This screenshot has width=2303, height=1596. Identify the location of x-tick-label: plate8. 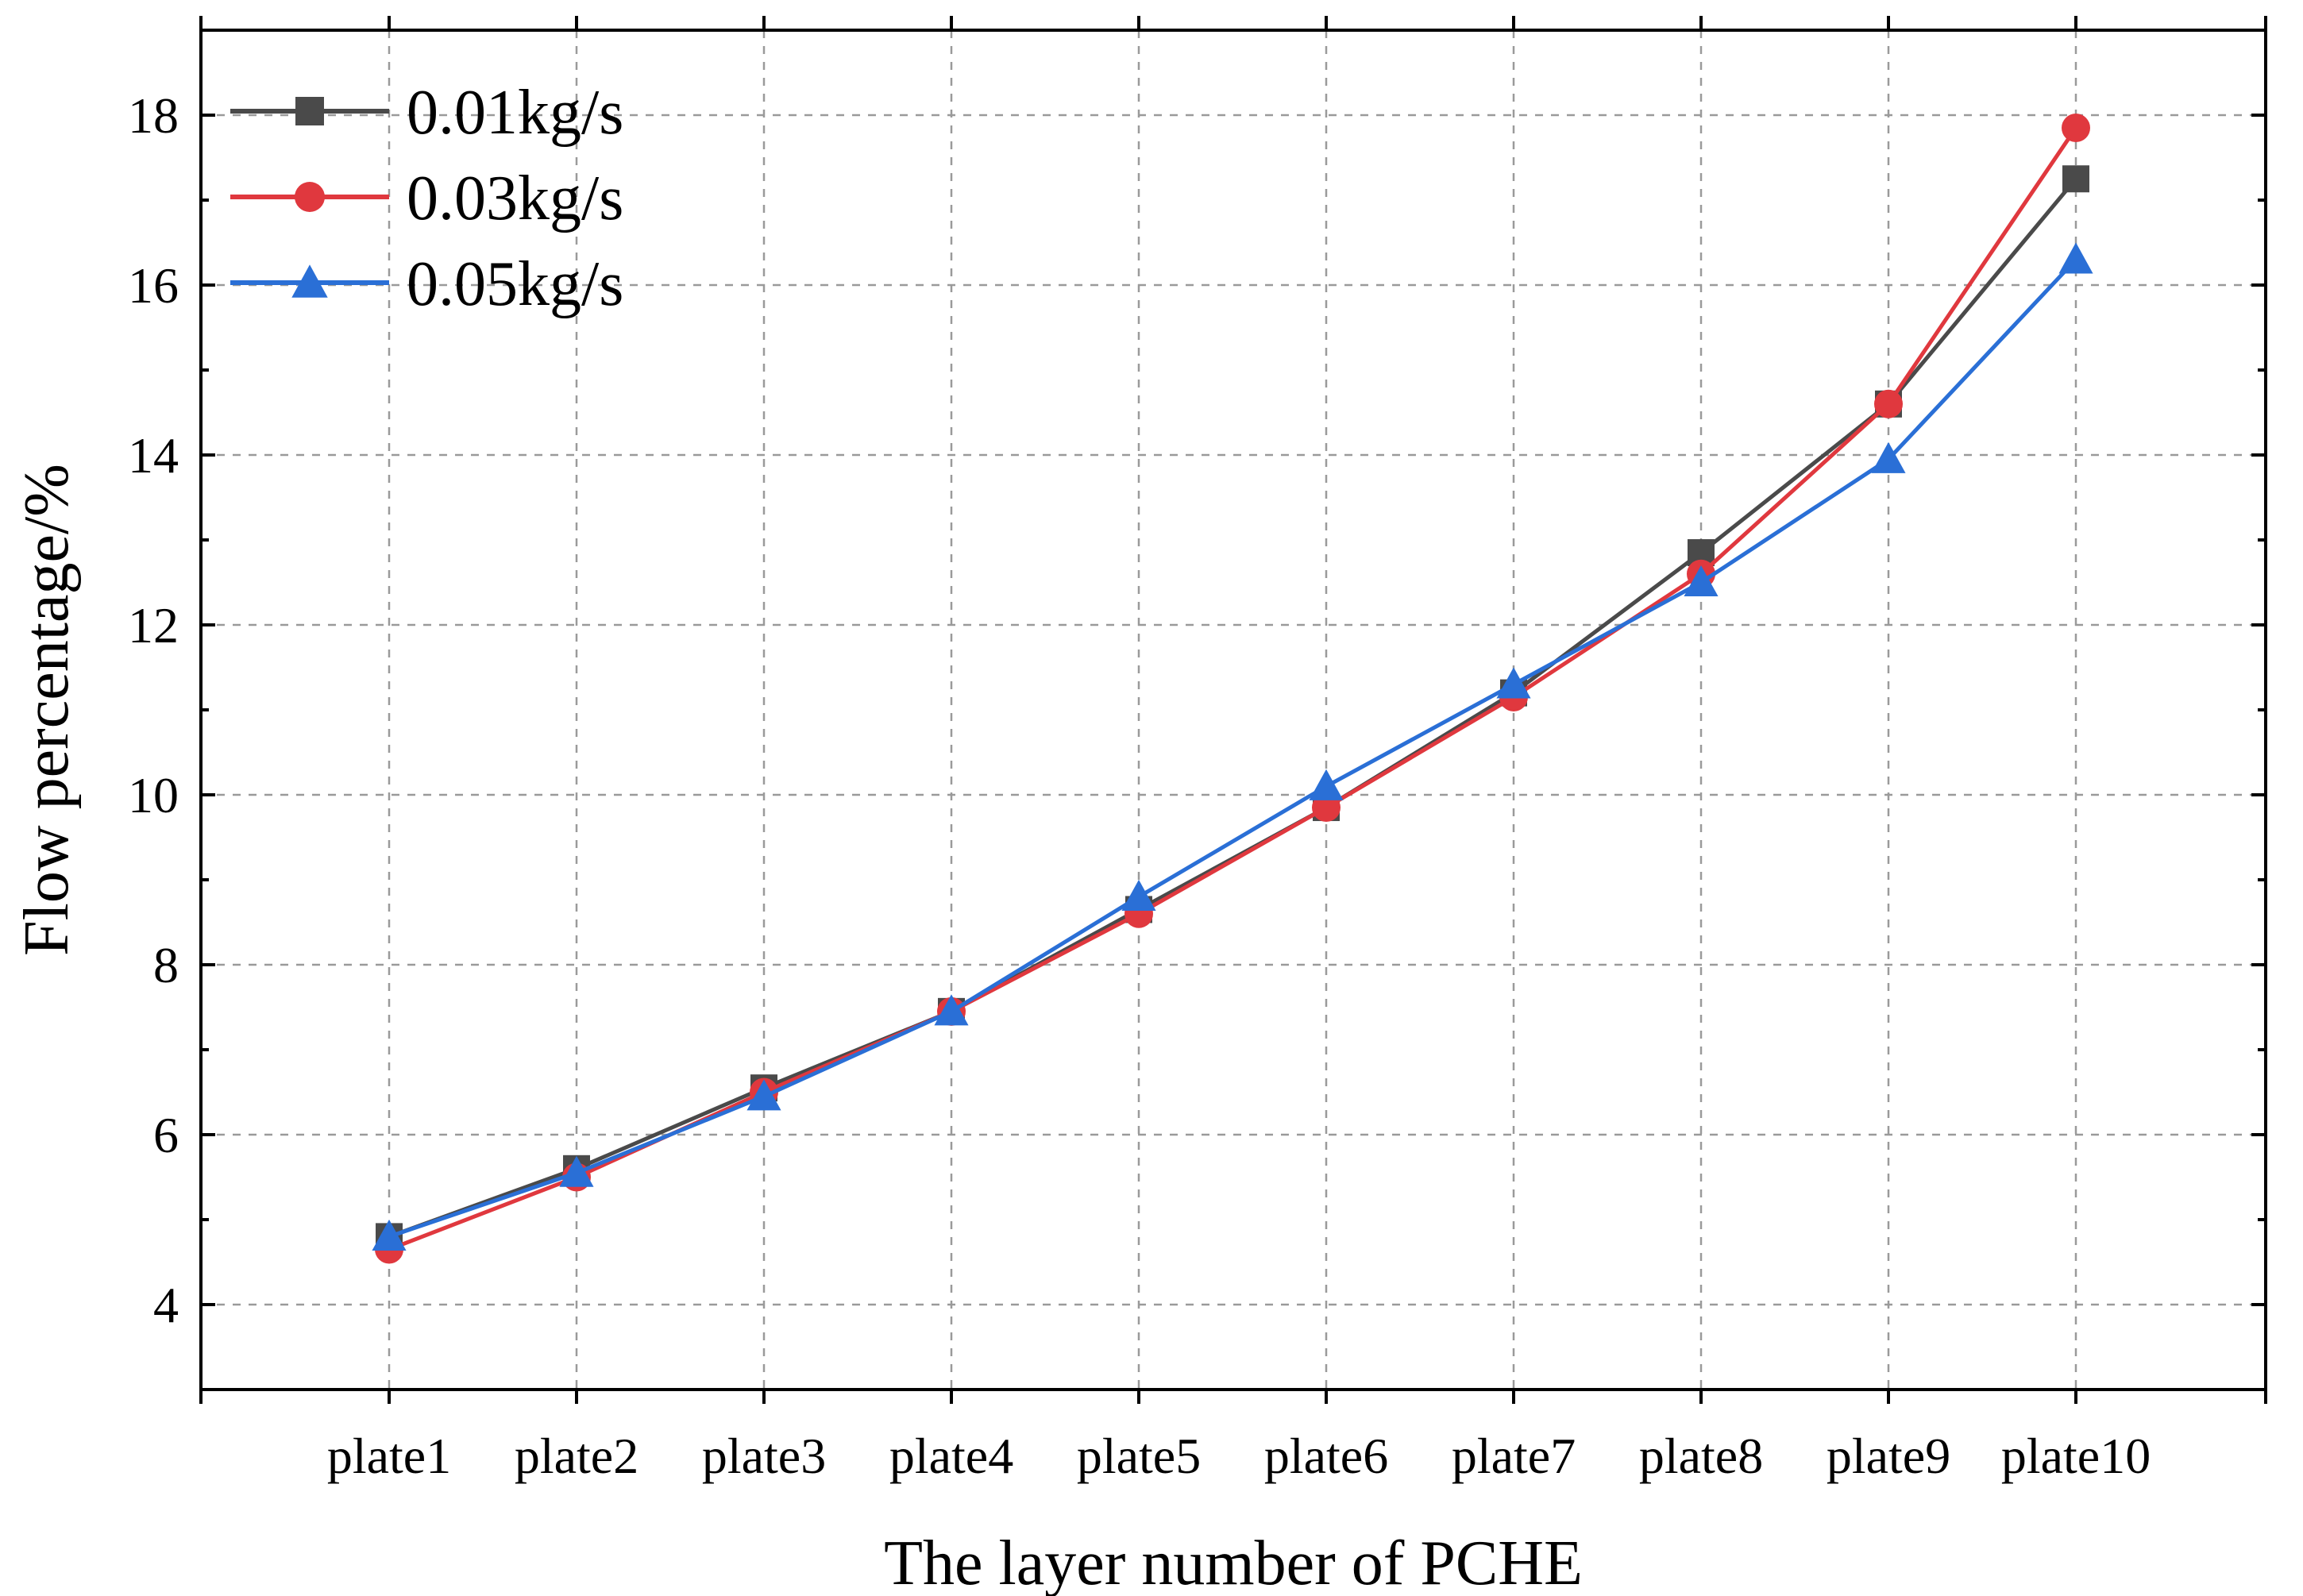
(1701, 1456).